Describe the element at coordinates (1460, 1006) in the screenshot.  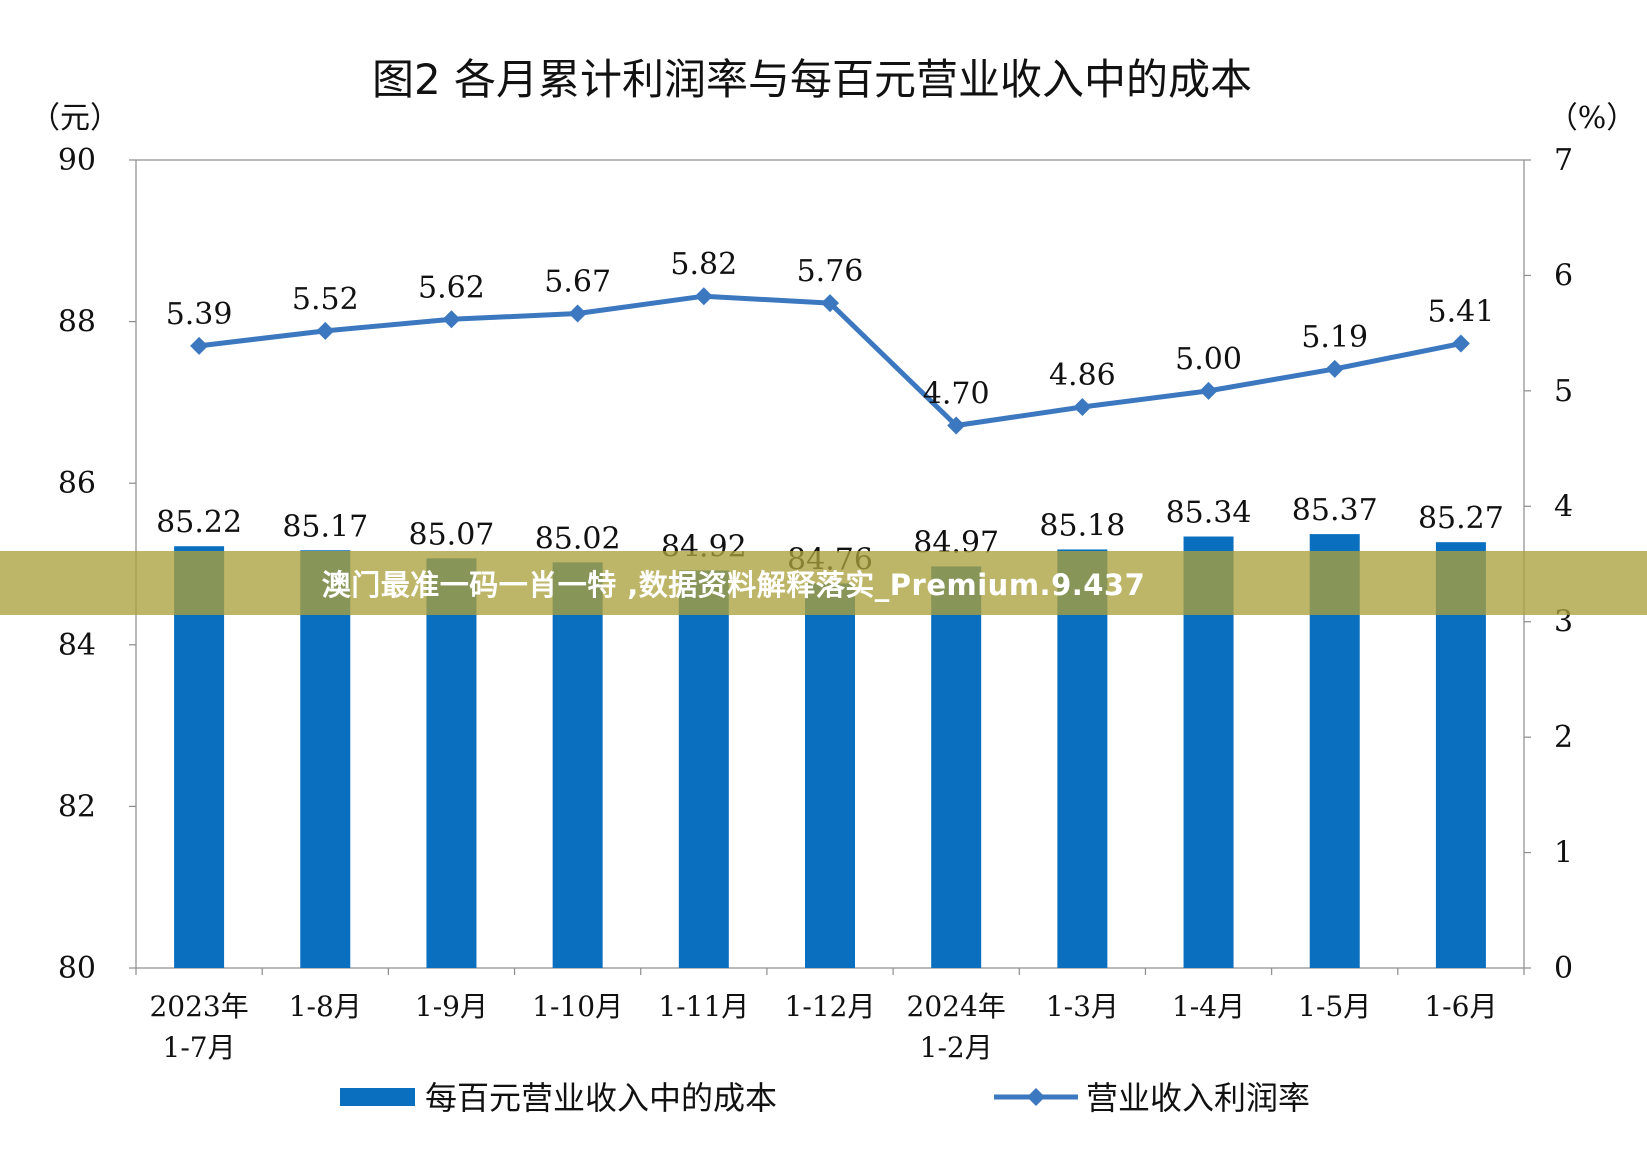
I see `category-label: 1-6月` at that location.